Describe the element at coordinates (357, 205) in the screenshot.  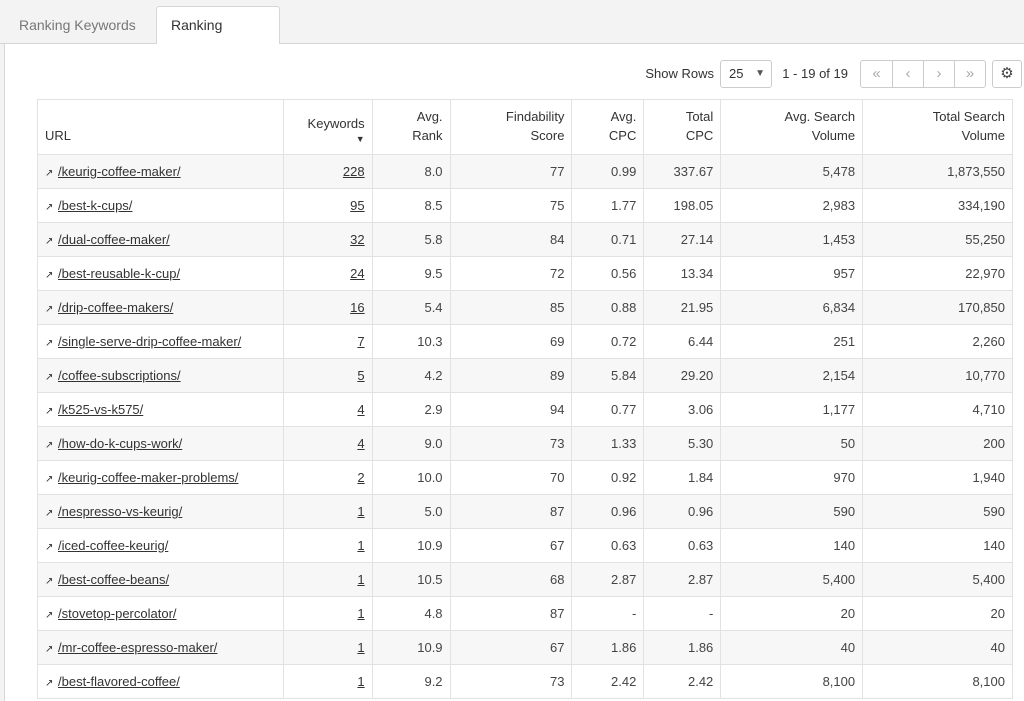
I see `keywords-count-link: 95` at that location.